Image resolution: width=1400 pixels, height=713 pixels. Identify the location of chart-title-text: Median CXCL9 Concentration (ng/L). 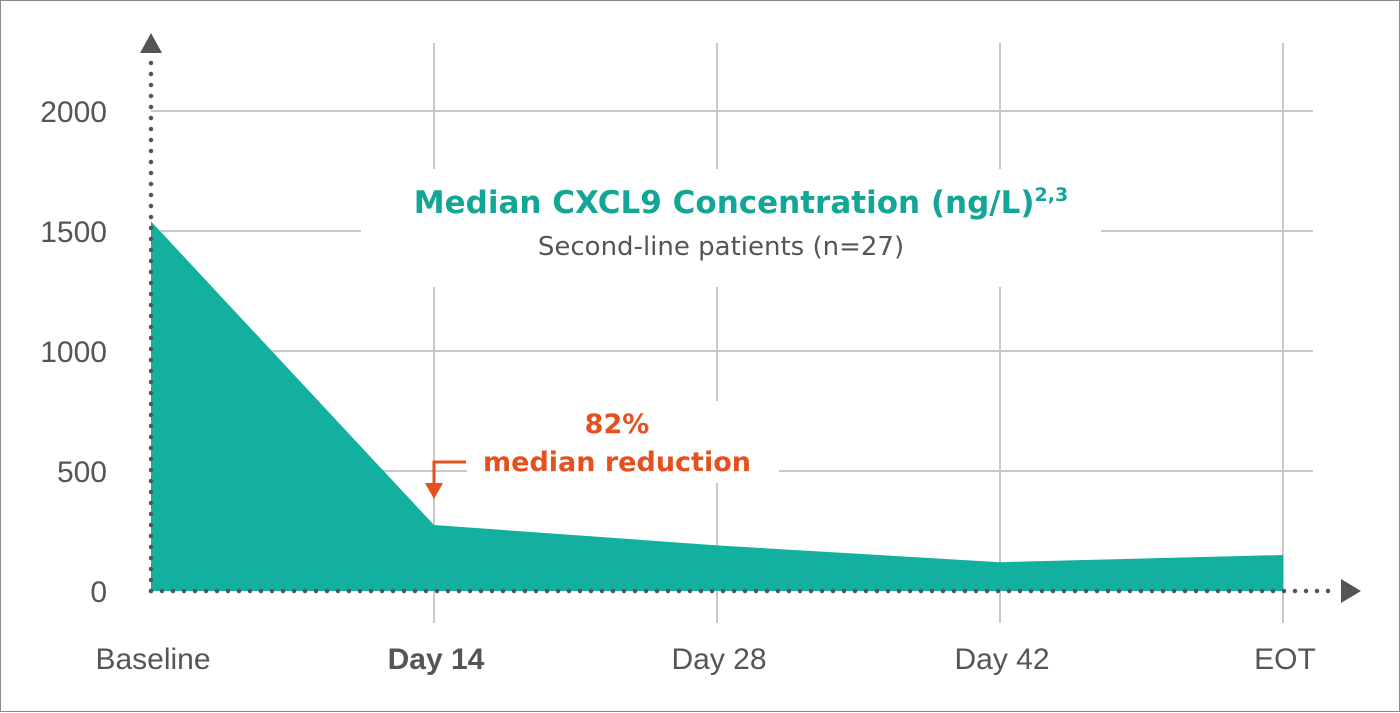
(724, 203).